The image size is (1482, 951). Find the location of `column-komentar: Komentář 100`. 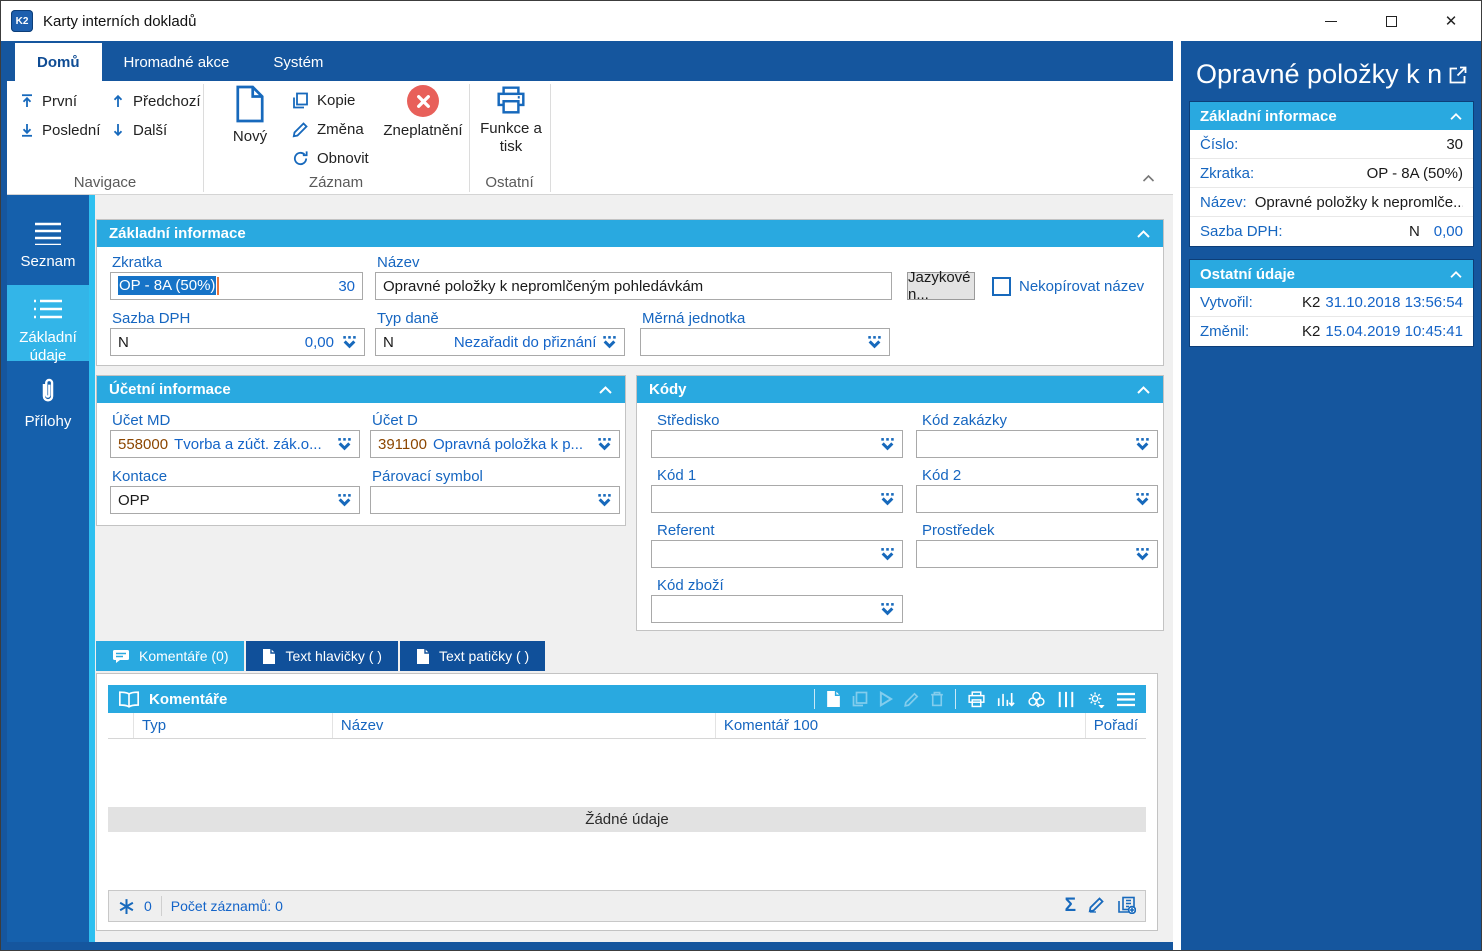

column-komentar: Komentář 100 is located at coordinates (901, 725).